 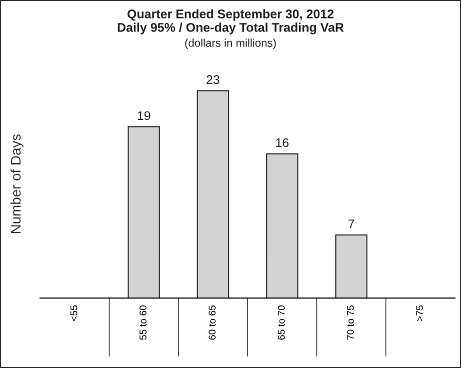 What do you see at coordinates (351, 224) in the screenshot?
I see `data-label: 7` at bounding box center [351, 224].